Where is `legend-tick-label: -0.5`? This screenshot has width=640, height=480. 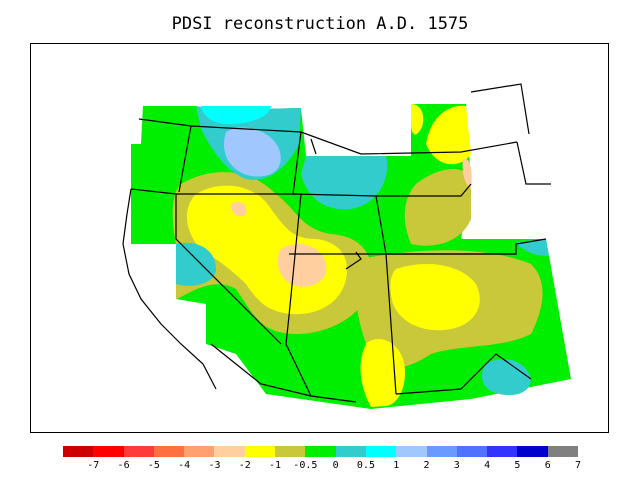
legend-tick-label: -0.5 is located at coordinates (305, 465).